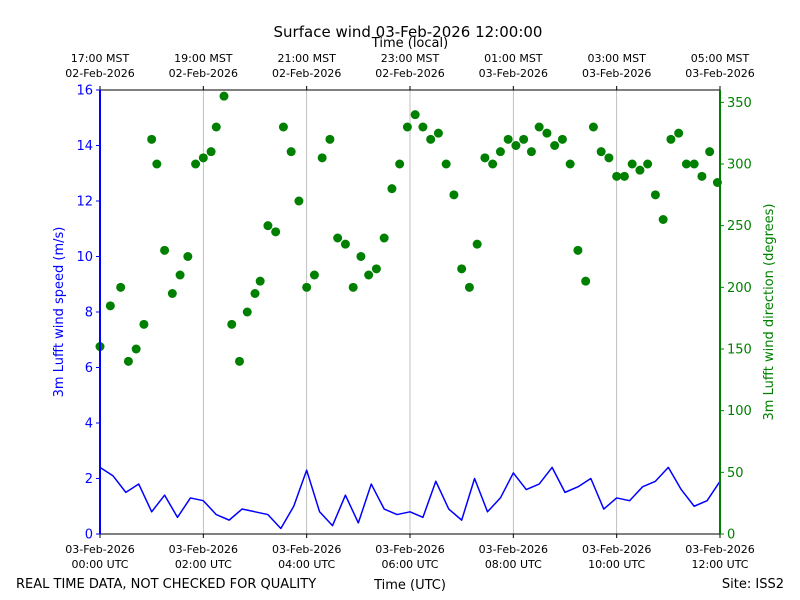  I want to click on top-tick-time-label: 17:00 MST, so click(100, 58).